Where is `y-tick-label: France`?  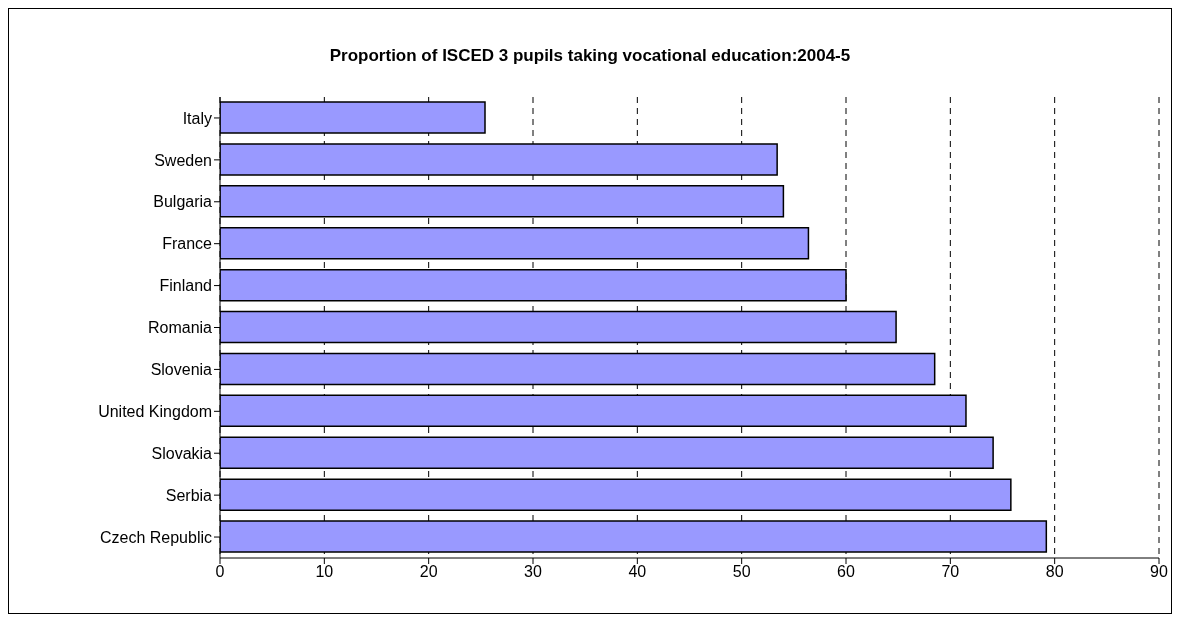 y-tick-label: France is located at coordinates (187, 244).